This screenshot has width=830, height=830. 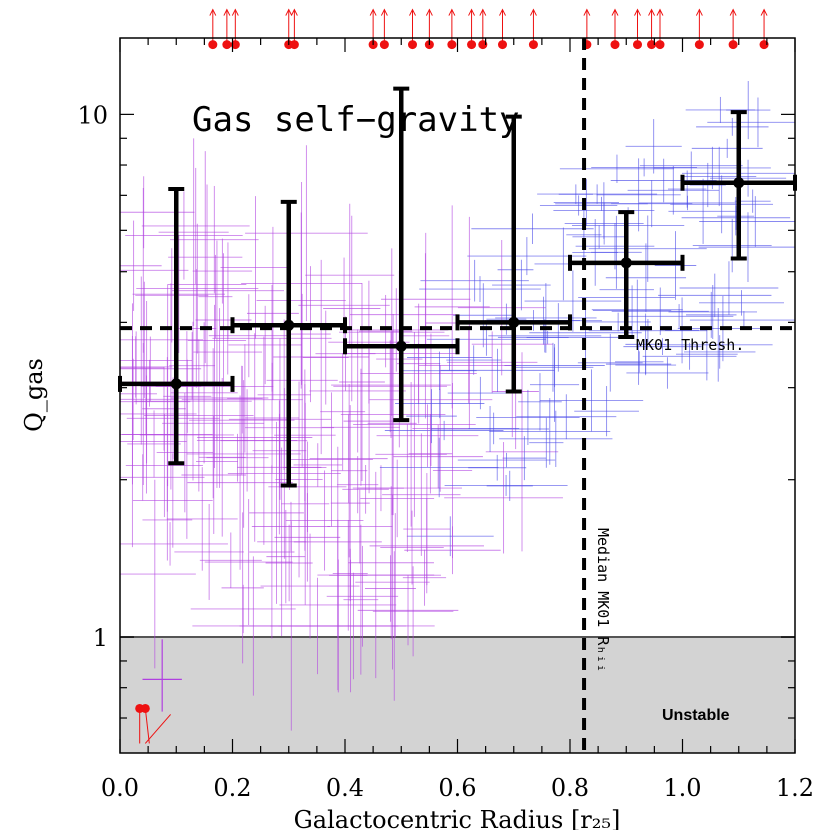 What do you see at coordinates (457, 788) in the screenshot?
I see `x-tick-label: 0.6` at bounding box center [457, 788].